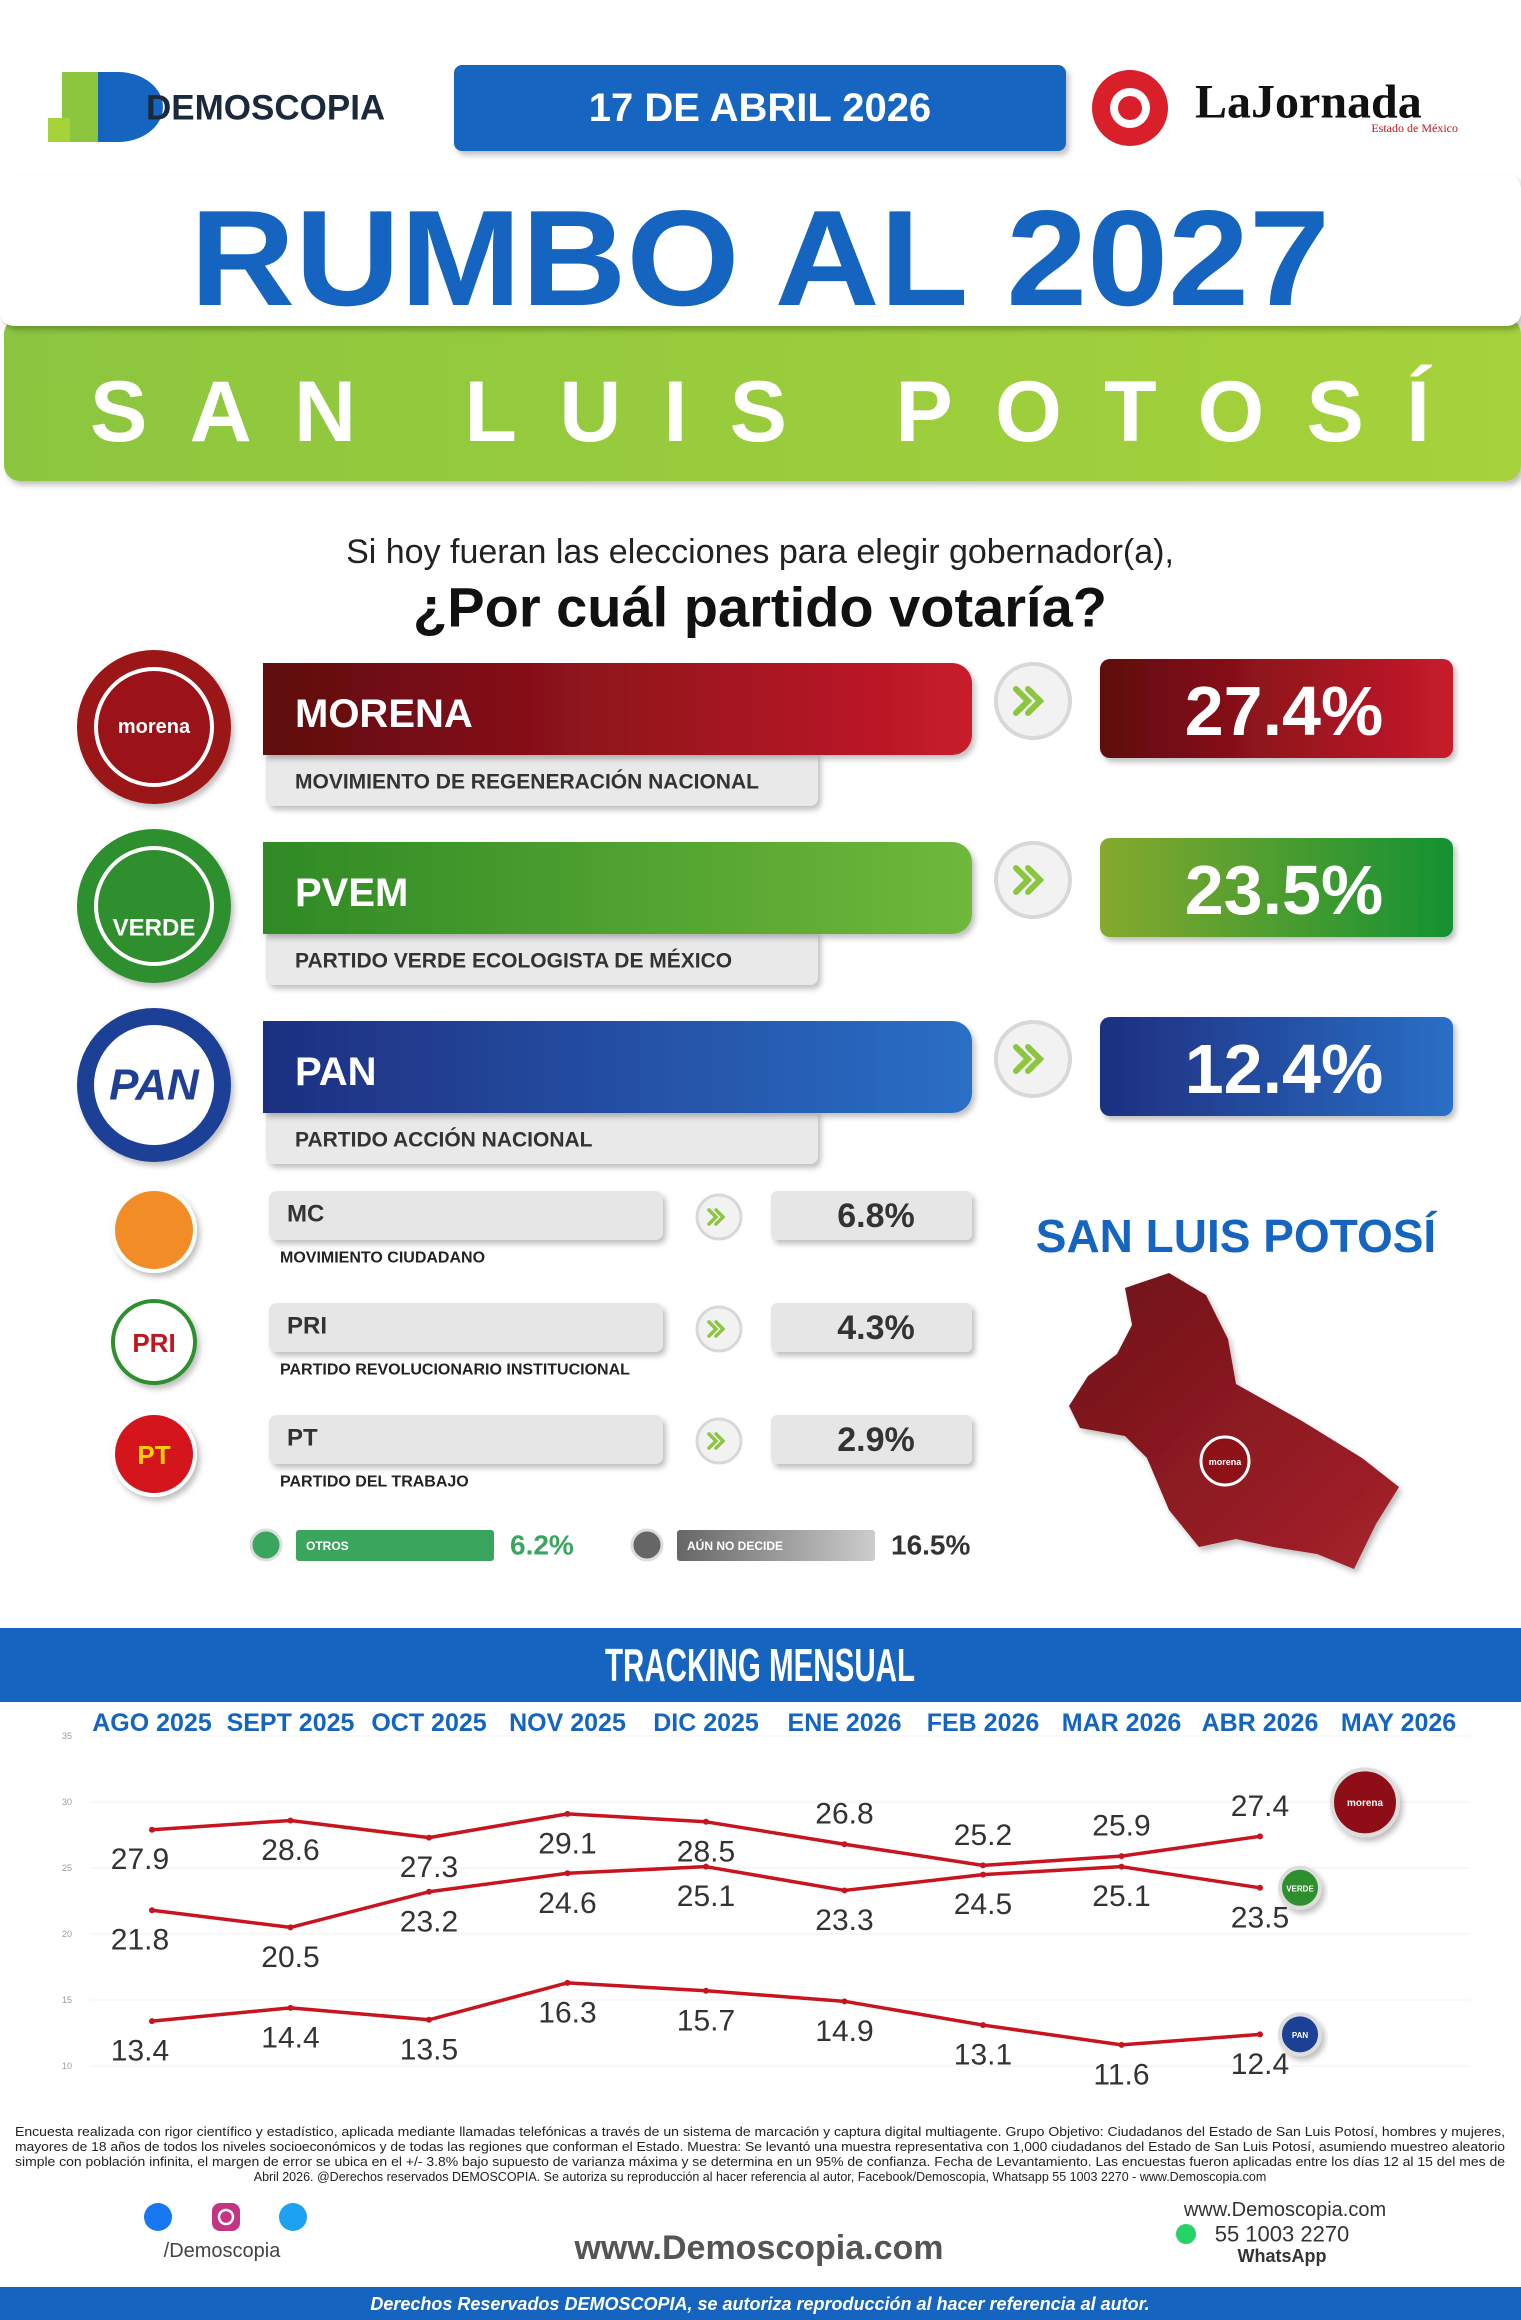 Image resolution: width=1521 pixels, height=2320 pixels. What do you see at coordinates (876, 1216) in the screenshot?
I see `party-value: 6.8%` at bounding box center [876, 1216].